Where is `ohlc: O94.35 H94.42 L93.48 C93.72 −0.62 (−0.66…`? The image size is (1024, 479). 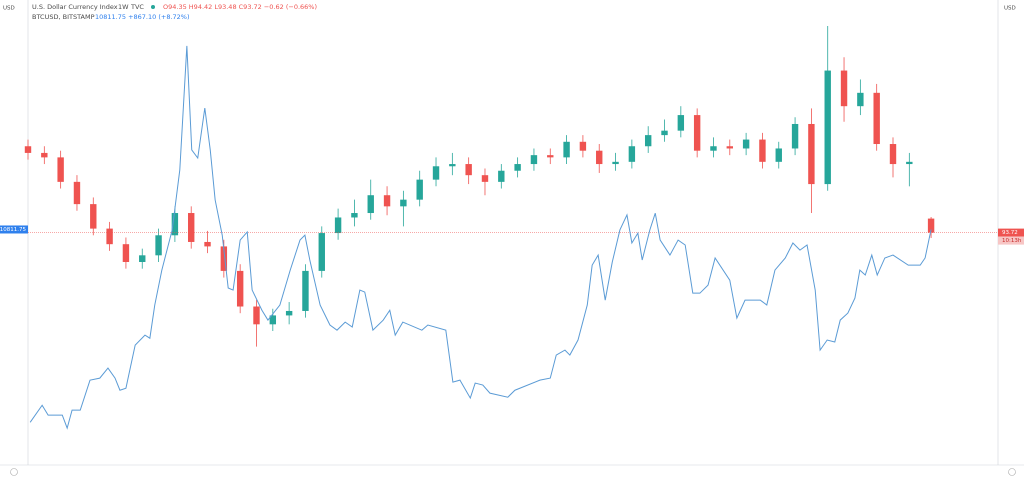
ohlc: O94.35 H94.42 L93.48 C93.72 −0.62 (−0.66… is located at coordinates (240, 7).